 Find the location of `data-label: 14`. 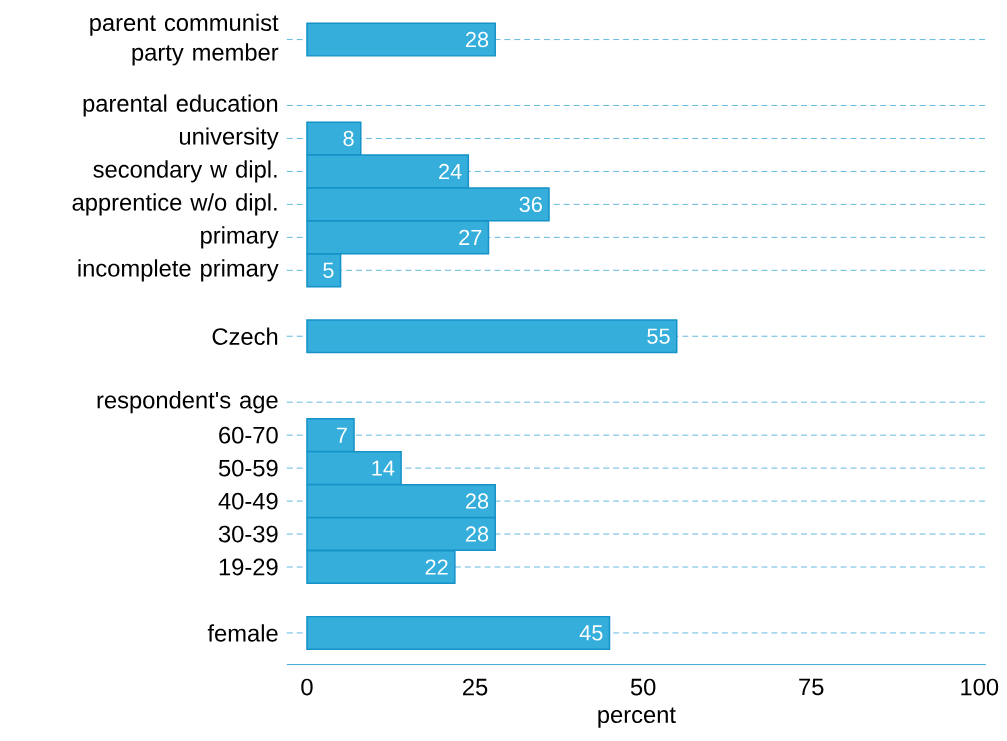

data-label: 14 is located at coordinates (383, 468).